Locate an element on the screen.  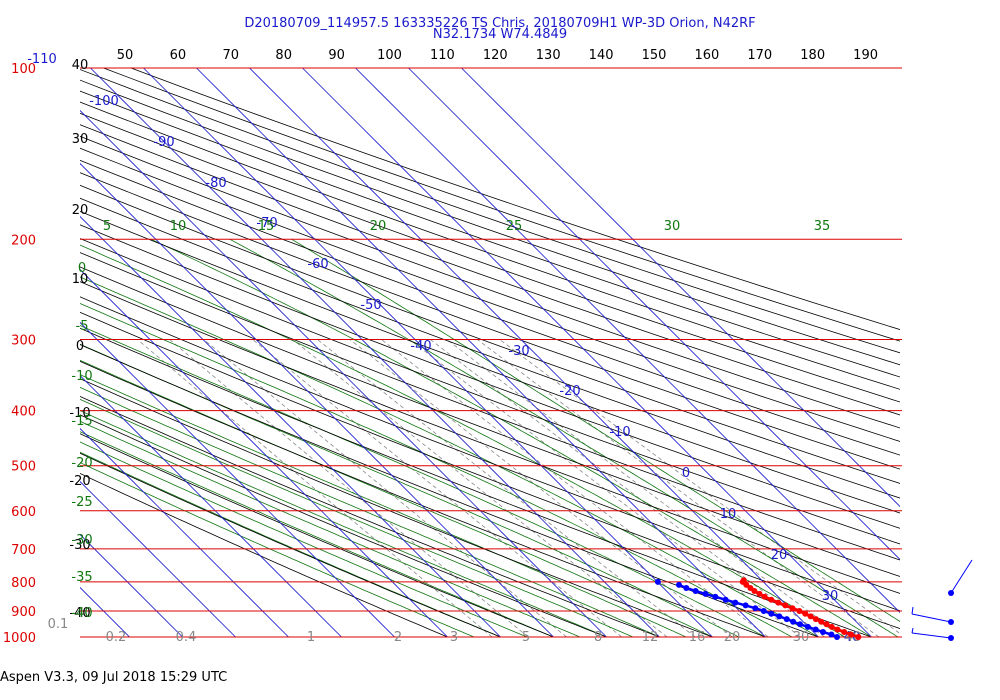
moist-adiabat-left-label: -35 is located at coordinates (81, 577).